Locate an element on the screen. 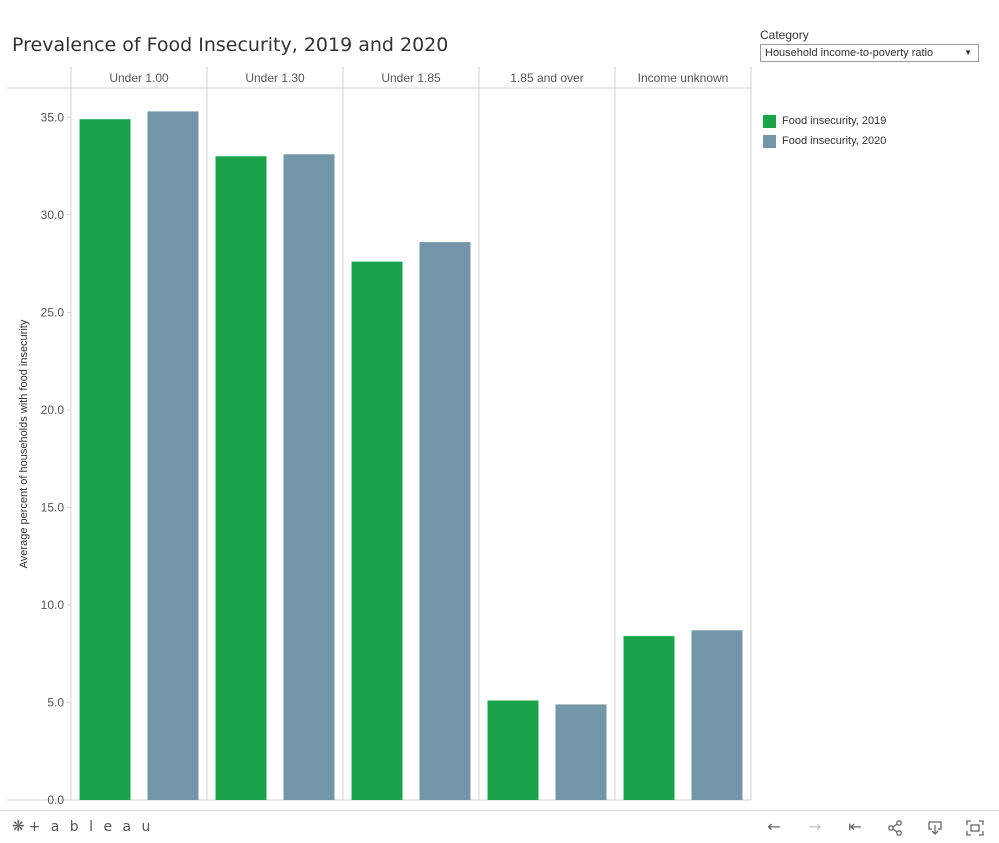  y-tick-label: 25.0 is located at coordinates (53, 312).